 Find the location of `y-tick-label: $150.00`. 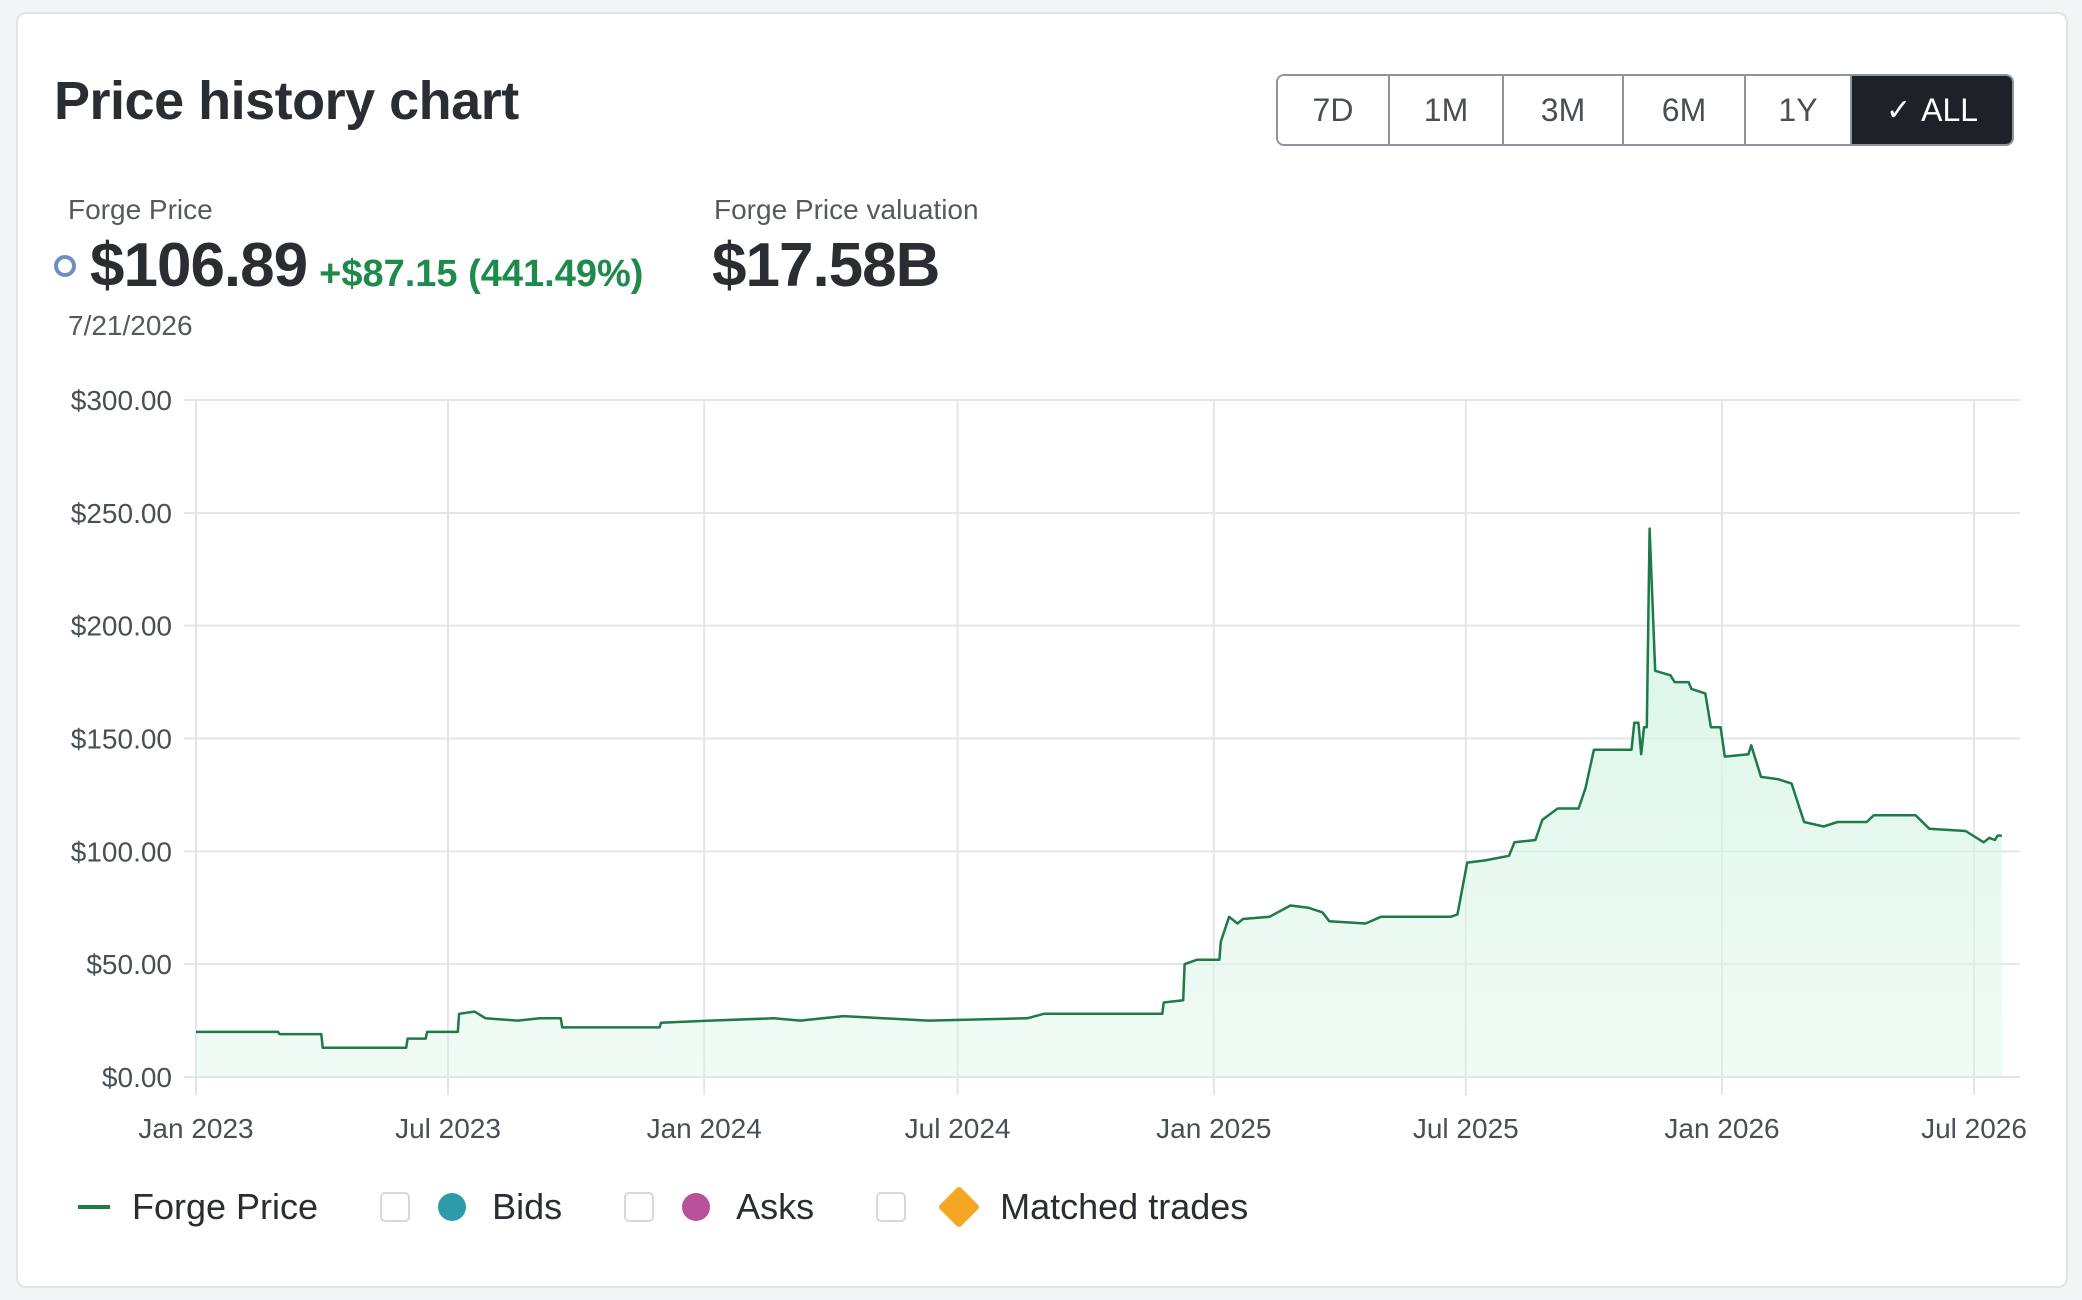

y-tick-label: $150.00 is located at coordinates (121, 739).